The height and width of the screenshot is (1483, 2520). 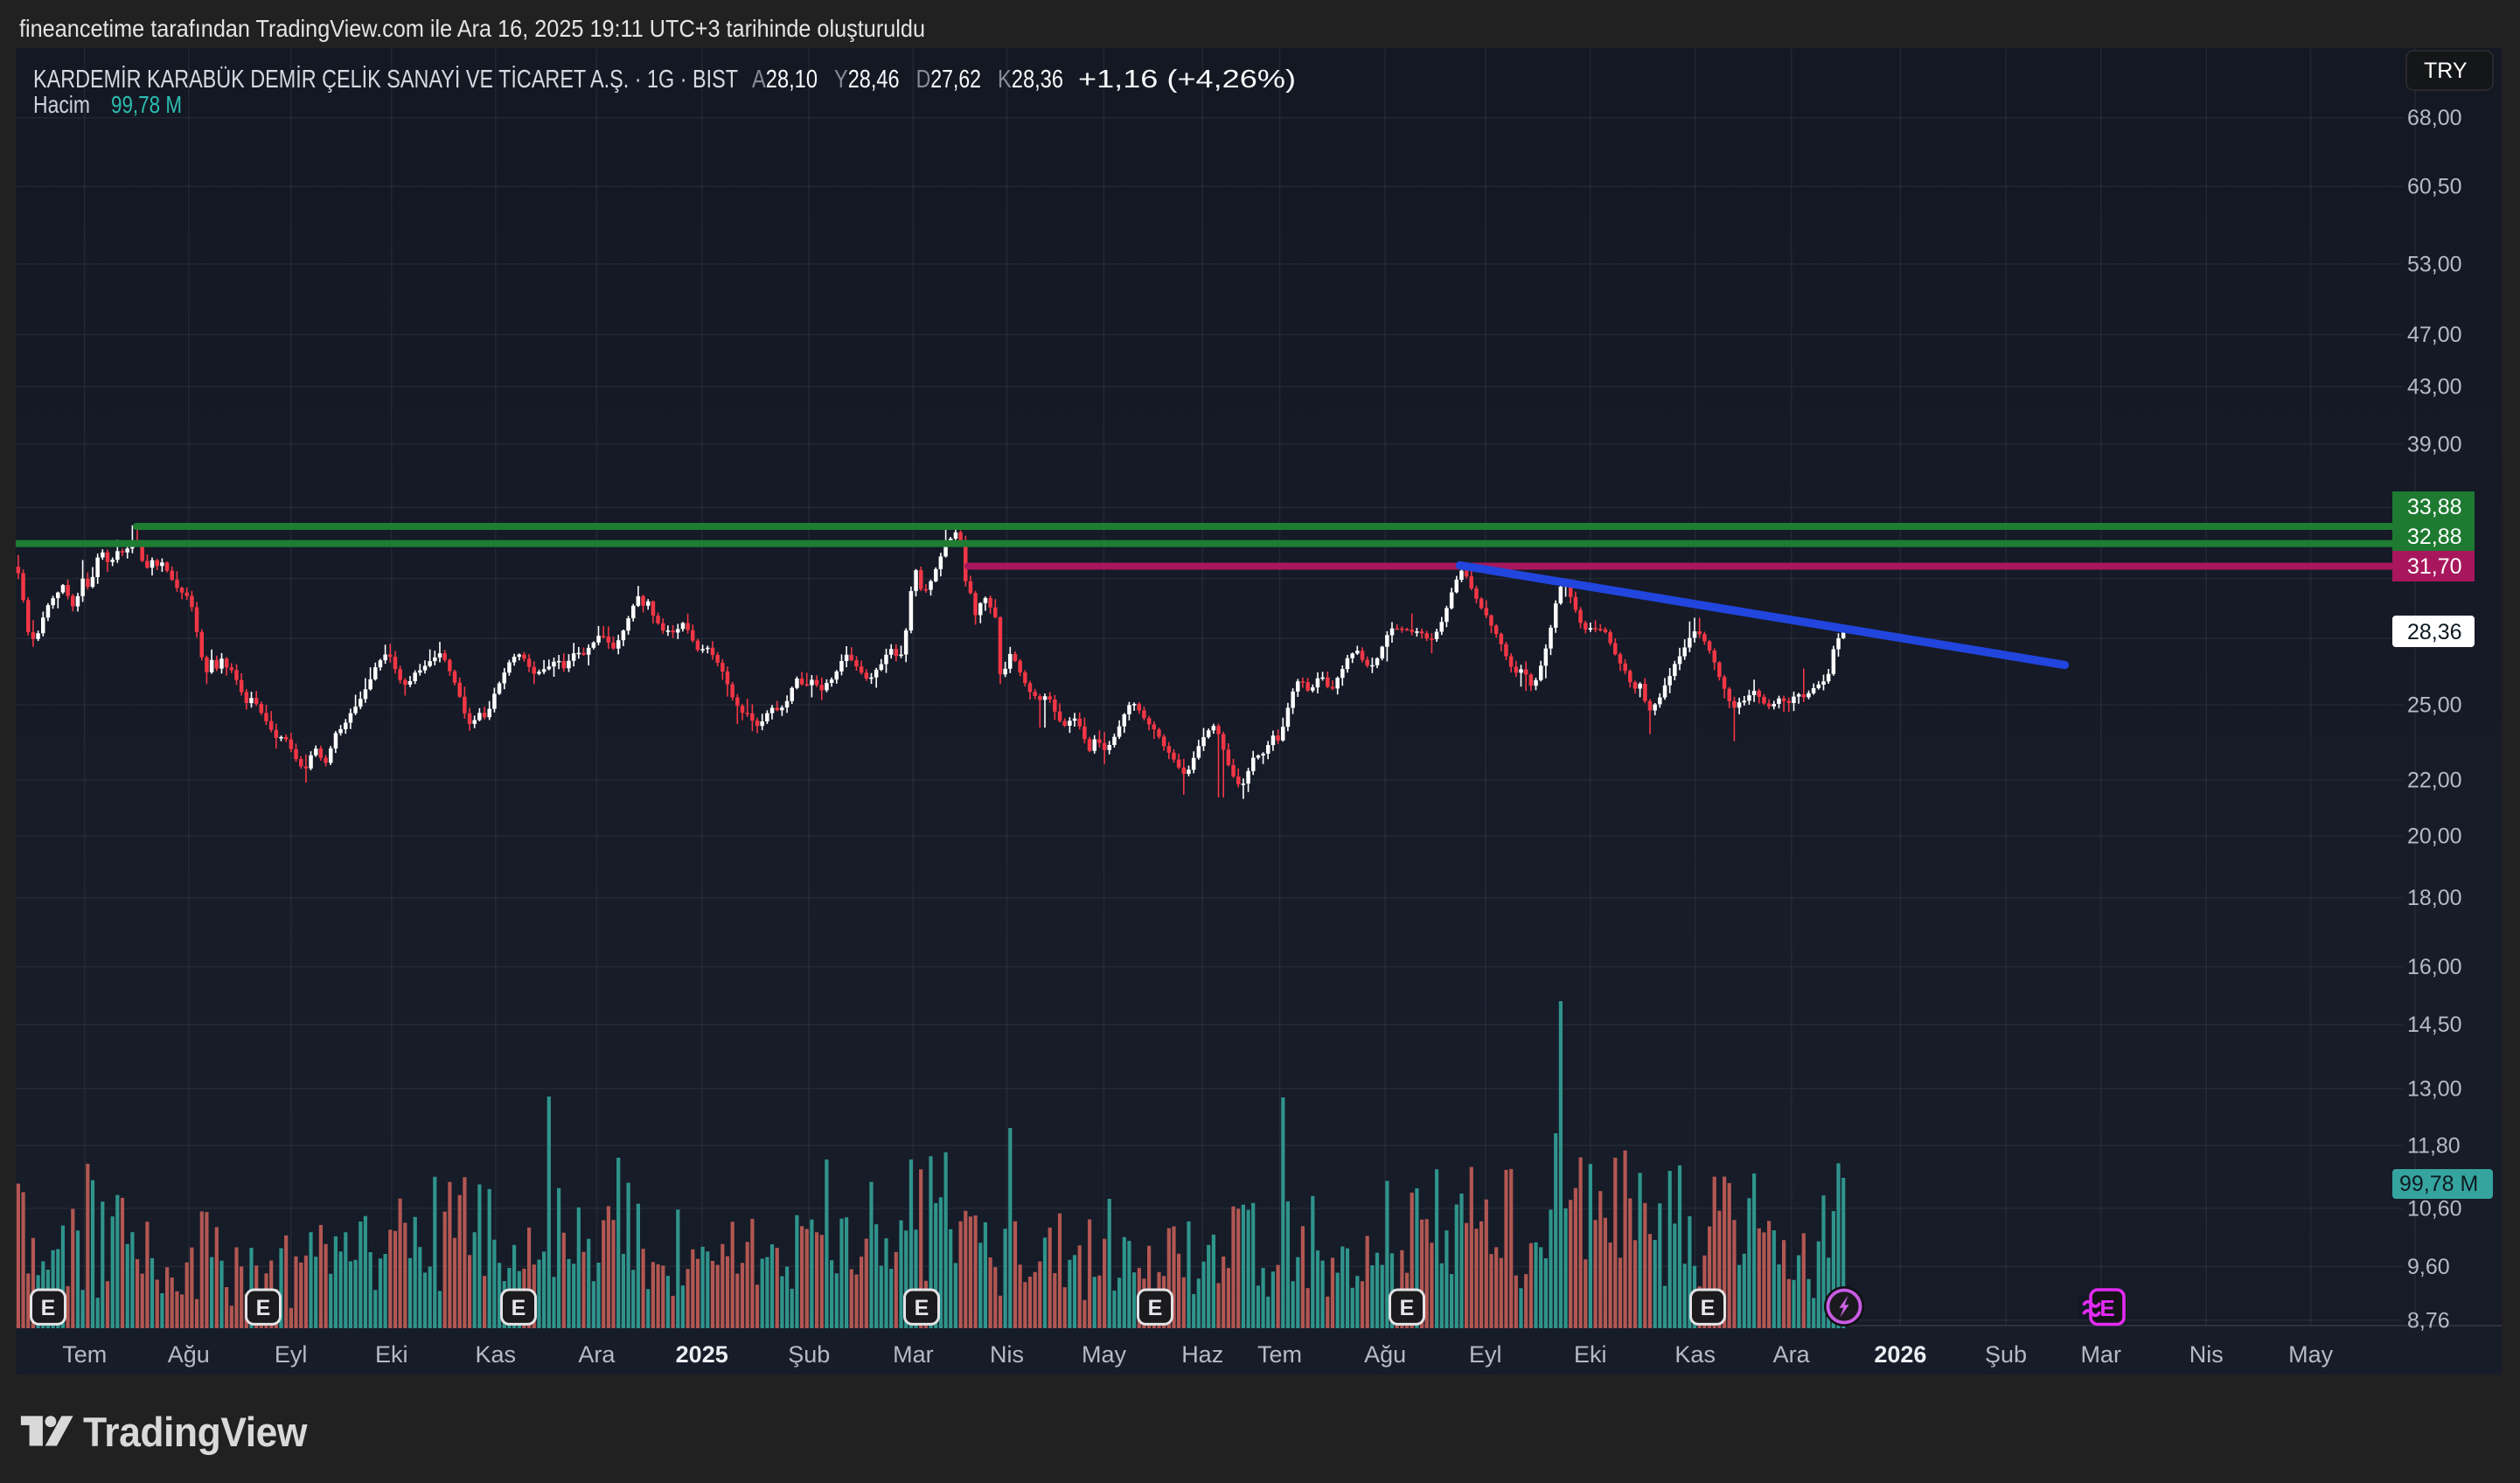 What do you see at coordinates (2434, 264) in the screenshot?
I see `svg-text: 53,00` at bounding box center [2434, 264].